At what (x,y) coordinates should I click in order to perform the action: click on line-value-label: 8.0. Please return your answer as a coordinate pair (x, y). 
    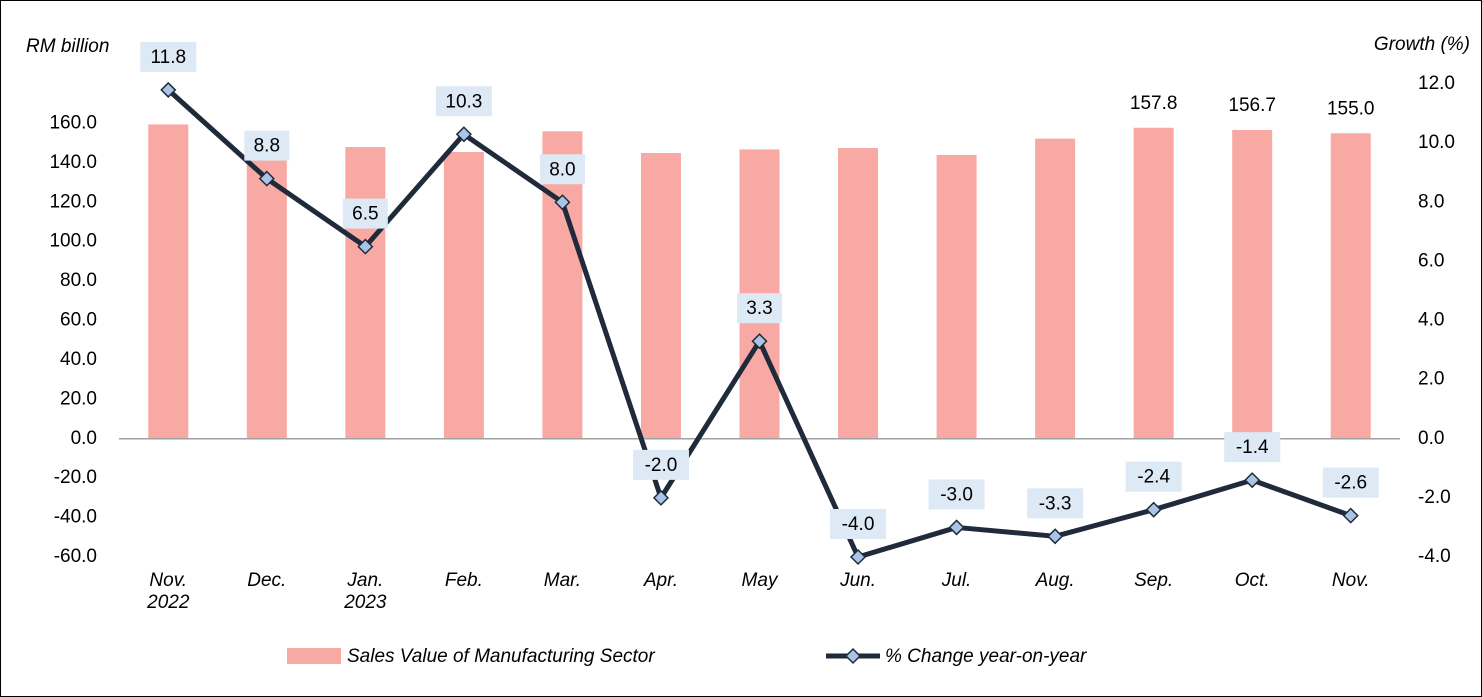
    Looking at the image, I should click on (562, 169).